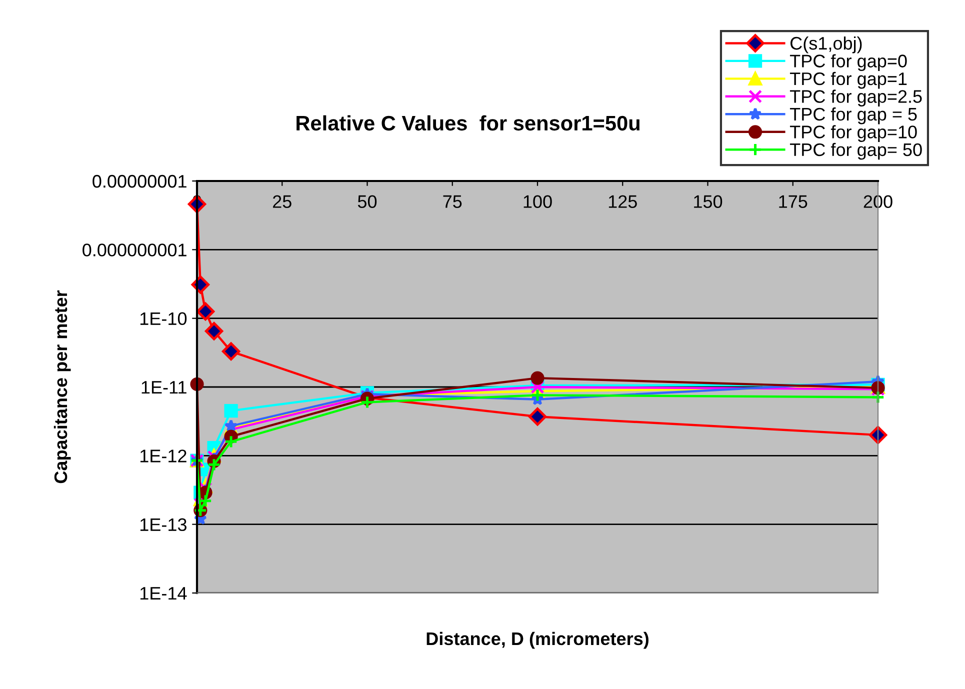 The image size is (965, 689). What do you see at coordinates (163, 593) in the screenshot?
I see `y-tick-label: 1E-14` at bounding box center [163, 593].